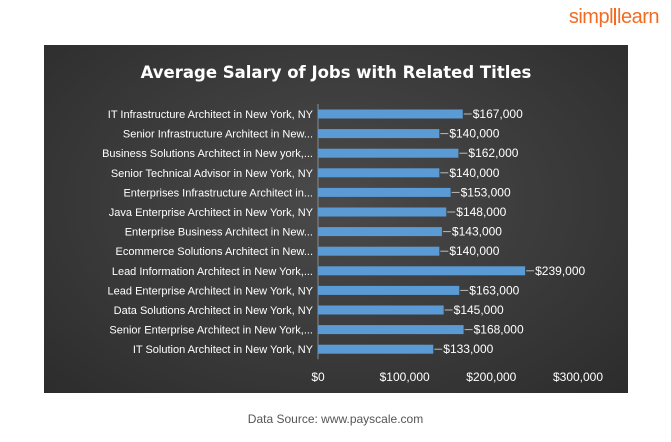 This screenshot has width=671, height=442. What do you see at coordinates (578, 377) in the screenshot?
I see `x-tick-label: $300,000` at bounding box center [578, 377].